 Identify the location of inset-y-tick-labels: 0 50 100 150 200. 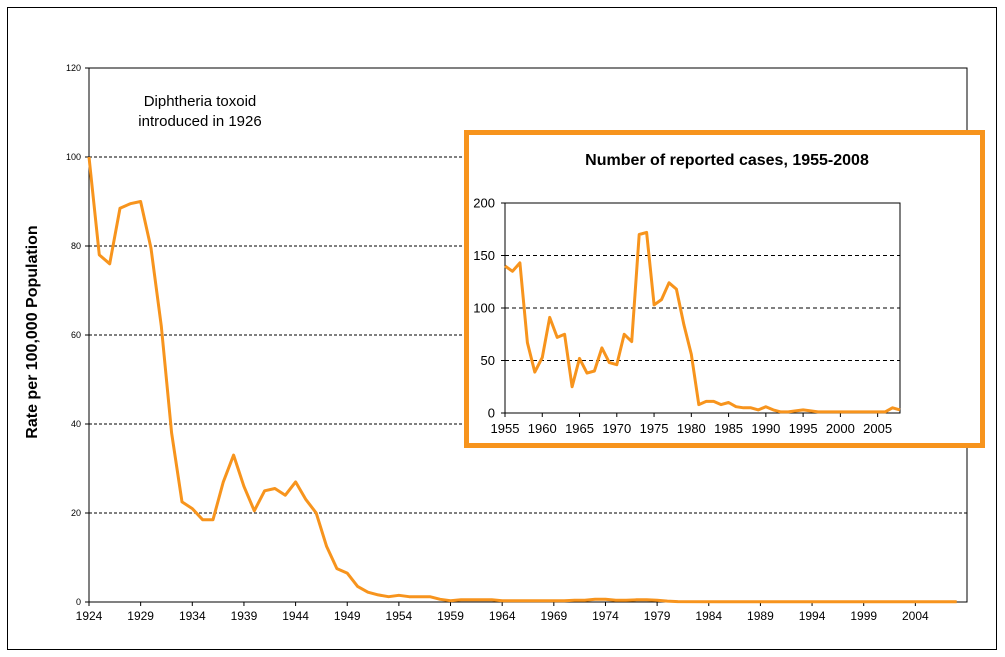
(489, 308).